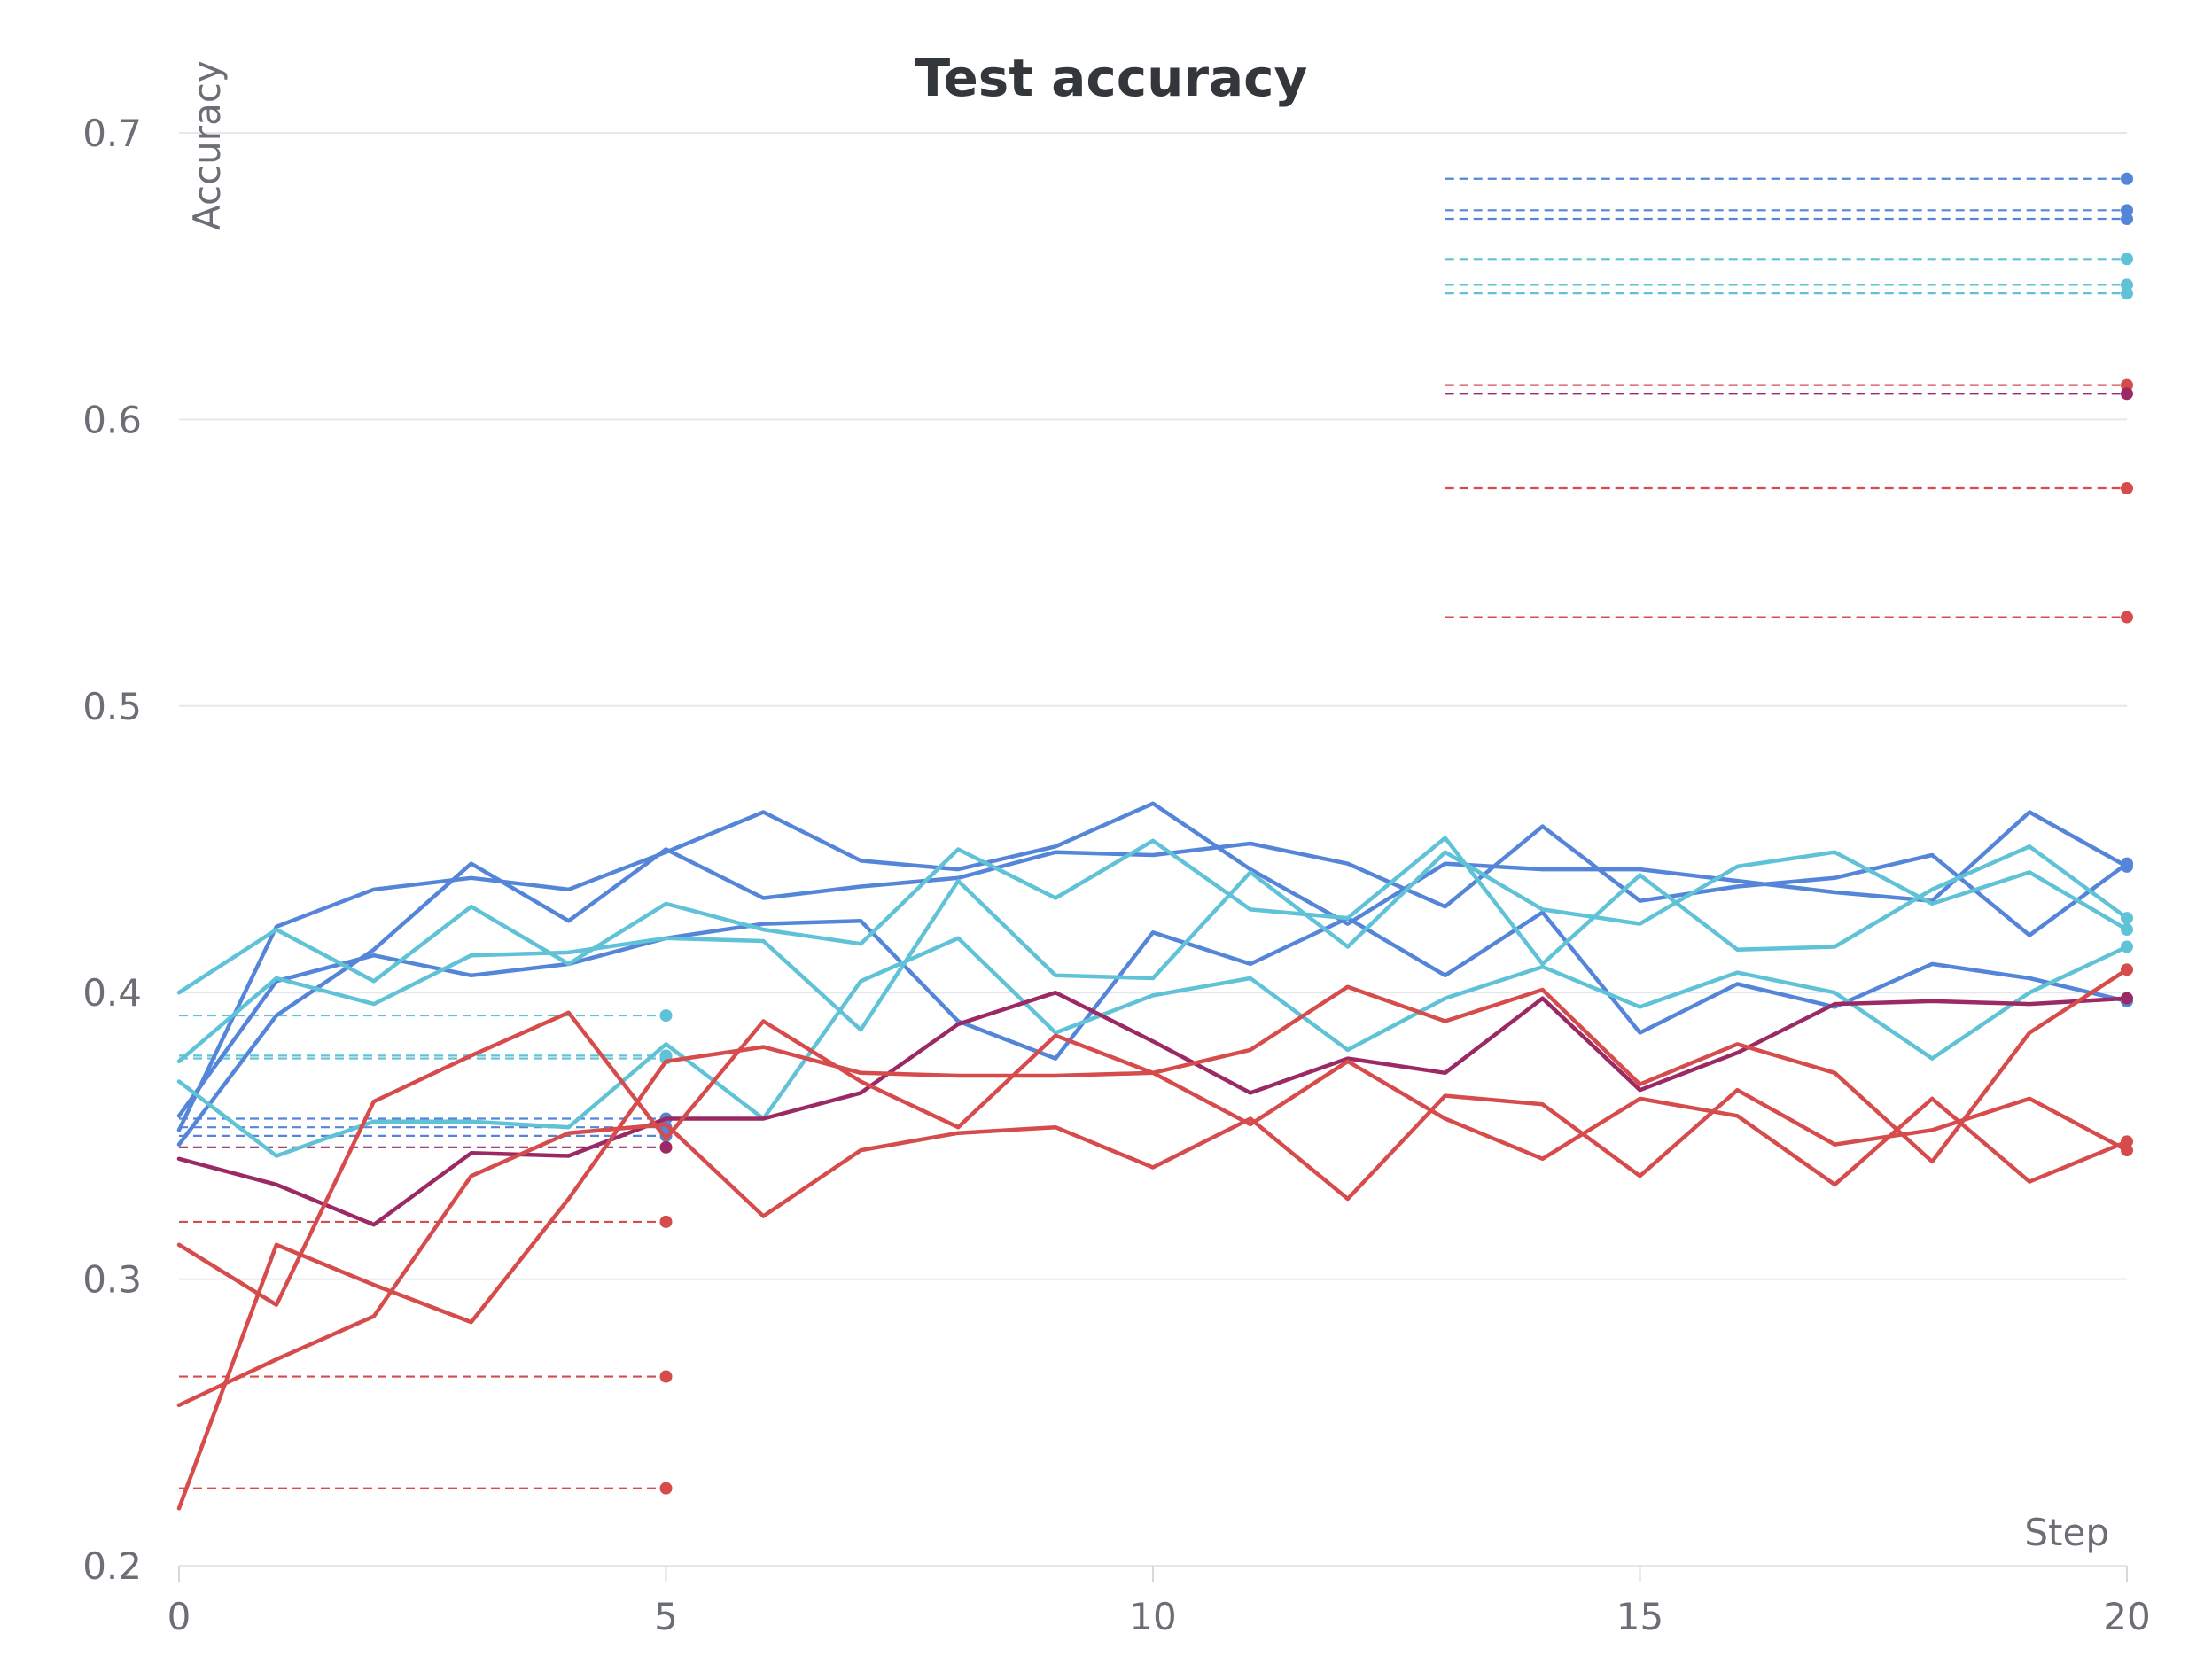 The width and height of the screenshot is (2212, 1680). What do you see at coordinates (1111, 78) in the screenshot?
I see `chart-title: Test accuracy` at bounding box center [1111, 78].